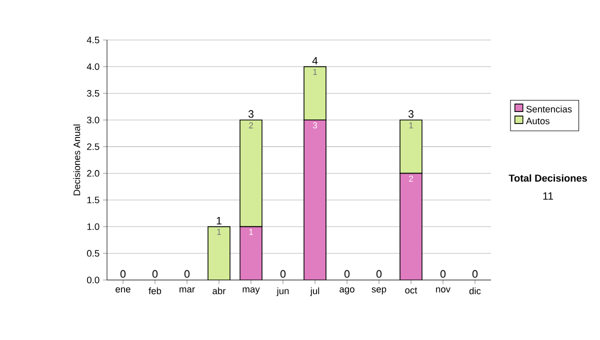 This screenshot has height=340, width=600. I want to click on x-tick-label: mar, so click(187, 289).